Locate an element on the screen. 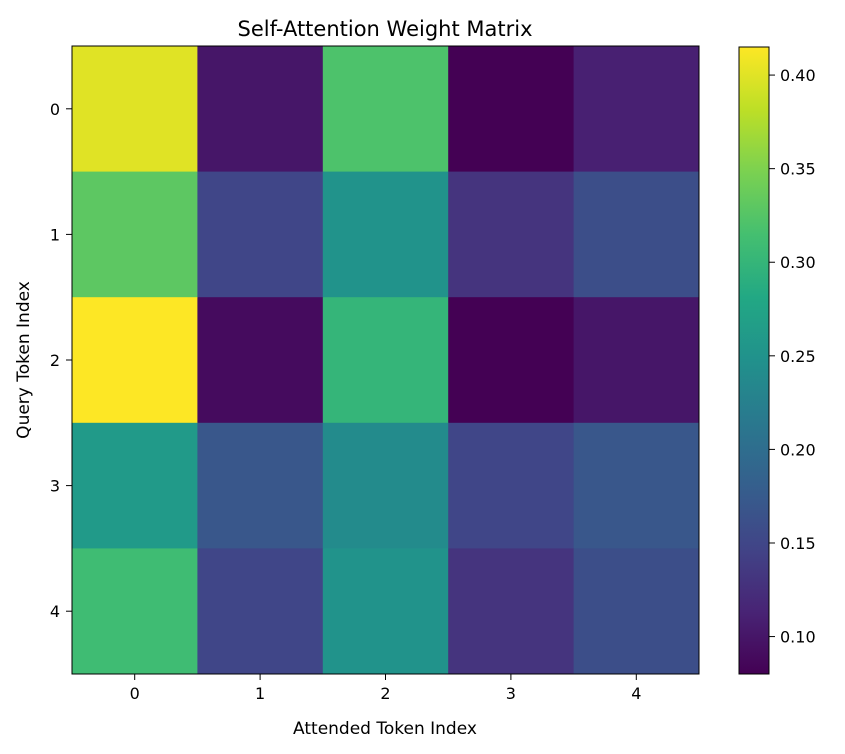  colorbar is located at coordinates (754, 360).